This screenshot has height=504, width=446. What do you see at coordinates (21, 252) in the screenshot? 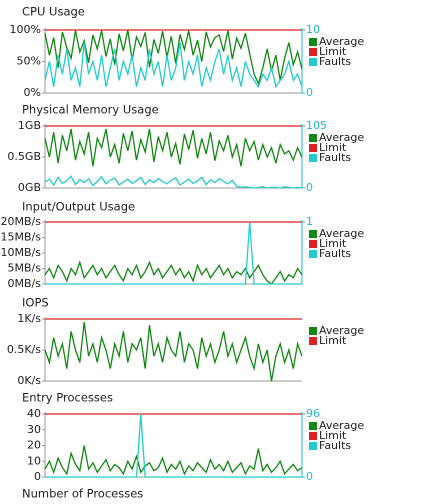
I see `y-tick-label: 10MB/s` at bounding box center [21, 252].